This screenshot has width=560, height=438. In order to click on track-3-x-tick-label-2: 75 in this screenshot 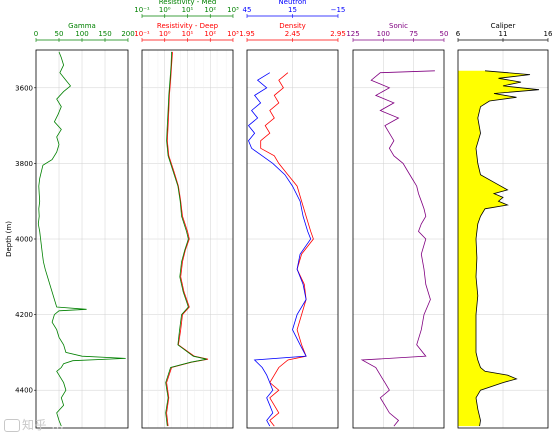, I will do `click(413, 34)`.